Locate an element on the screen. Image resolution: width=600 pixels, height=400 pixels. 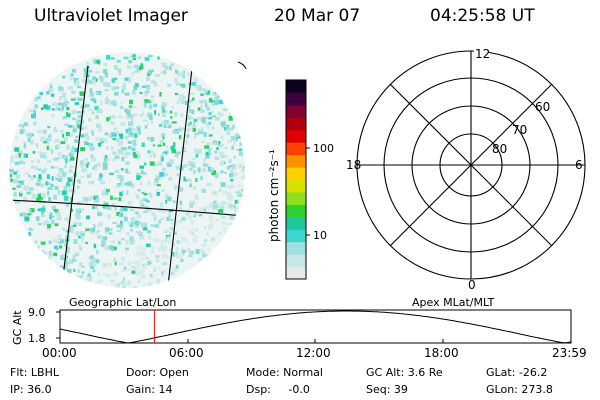
glon-value: GLon: 273.8 is located at coordinates (519, 389).